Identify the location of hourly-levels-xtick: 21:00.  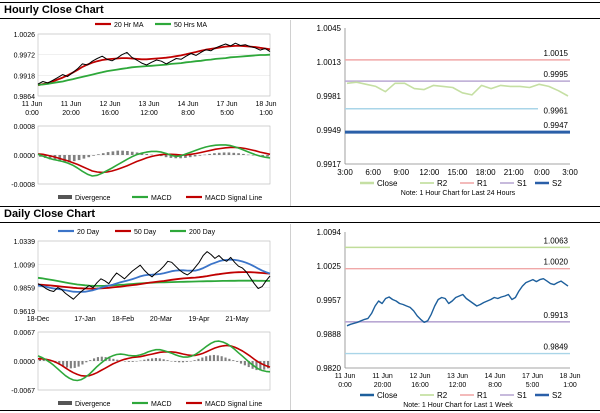
(514, 172).